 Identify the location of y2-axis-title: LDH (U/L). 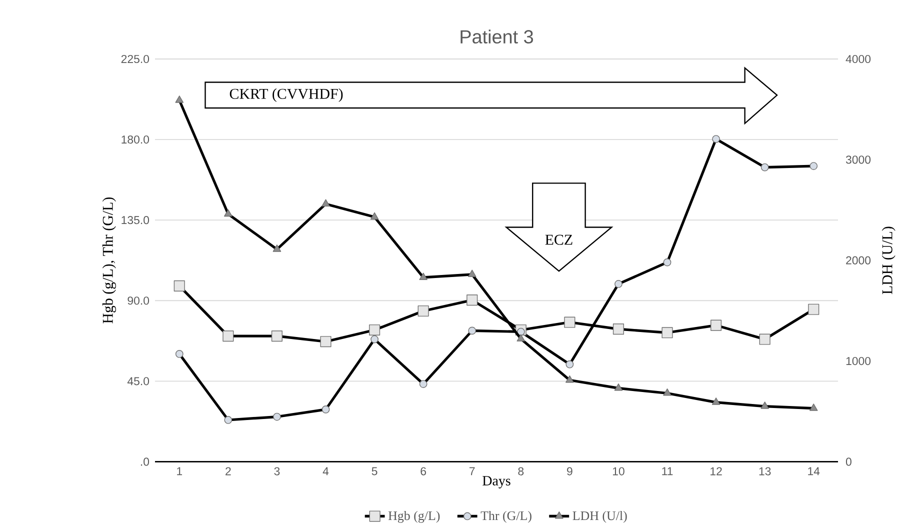
(889, 260).